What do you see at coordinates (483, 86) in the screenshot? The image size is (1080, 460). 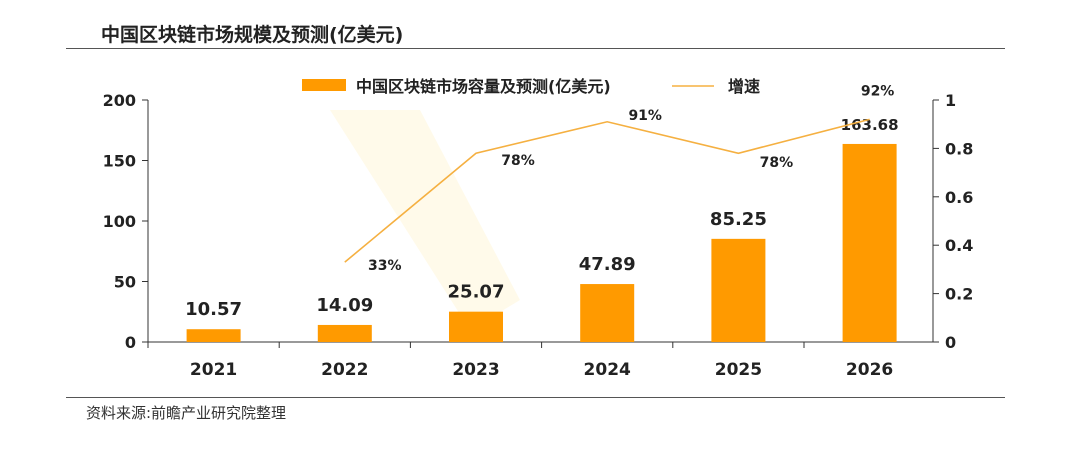 I see `legend-bar-label: 中国区块链市场容量及预测(亿美元)` at bounding box center [483, 86].